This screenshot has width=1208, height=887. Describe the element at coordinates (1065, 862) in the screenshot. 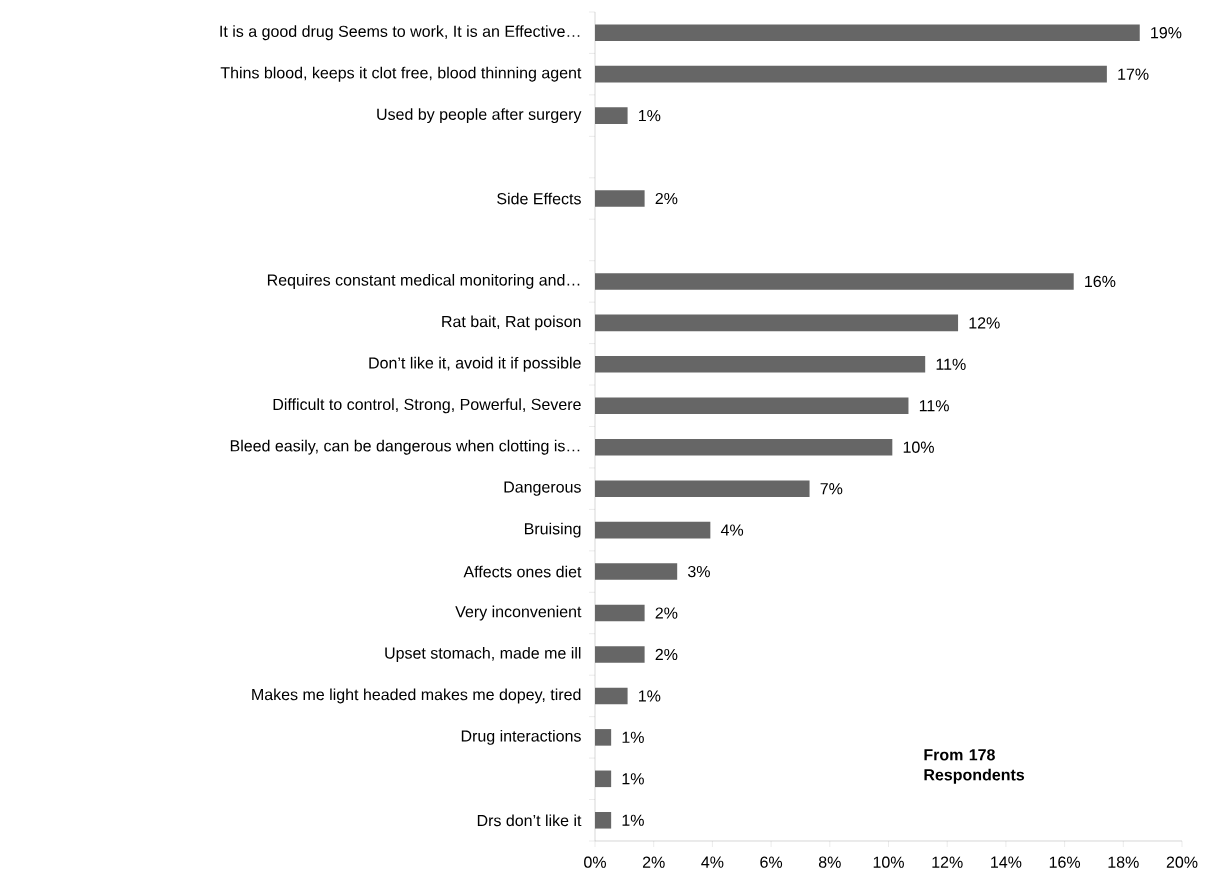

I see `x-tick-label: 16%` at that location.